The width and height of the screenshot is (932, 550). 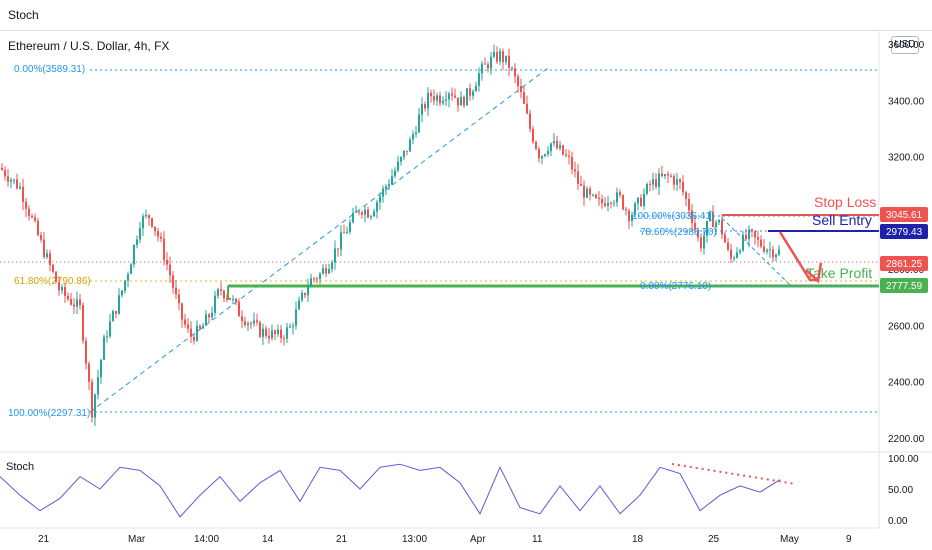 What do you see at coordinates (678, 232) in the screenshot?
I see `fib2-label-786: 78.60%(2980.70)` at bounding box center [678, 232].